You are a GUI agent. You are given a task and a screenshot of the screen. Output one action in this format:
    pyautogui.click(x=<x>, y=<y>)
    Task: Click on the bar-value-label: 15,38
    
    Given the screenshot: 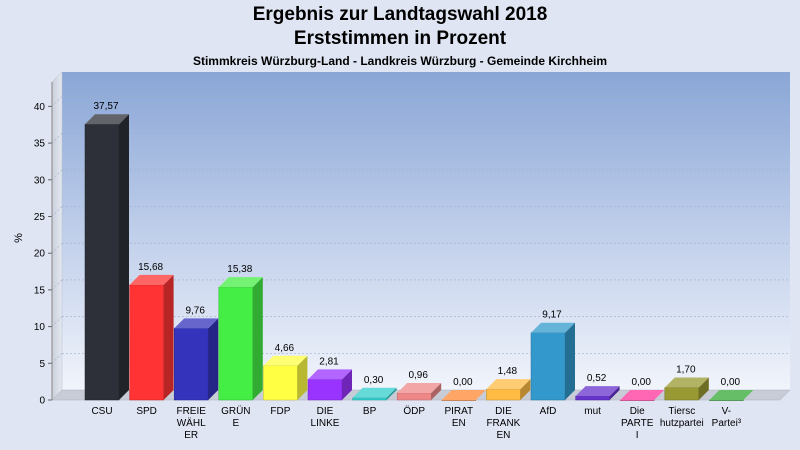 What is the action you would take?
    pyautogui.click(x=239, y=269)
    